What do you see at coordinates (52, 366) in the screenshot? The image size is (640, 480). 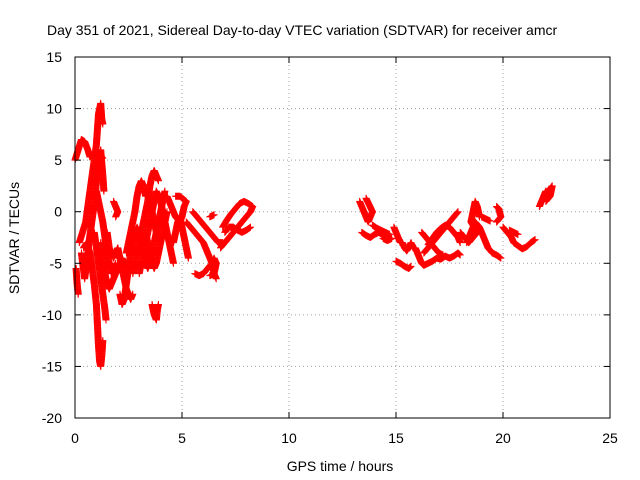 I see `y-tick-label: -15` at bounding box center [52, 366].